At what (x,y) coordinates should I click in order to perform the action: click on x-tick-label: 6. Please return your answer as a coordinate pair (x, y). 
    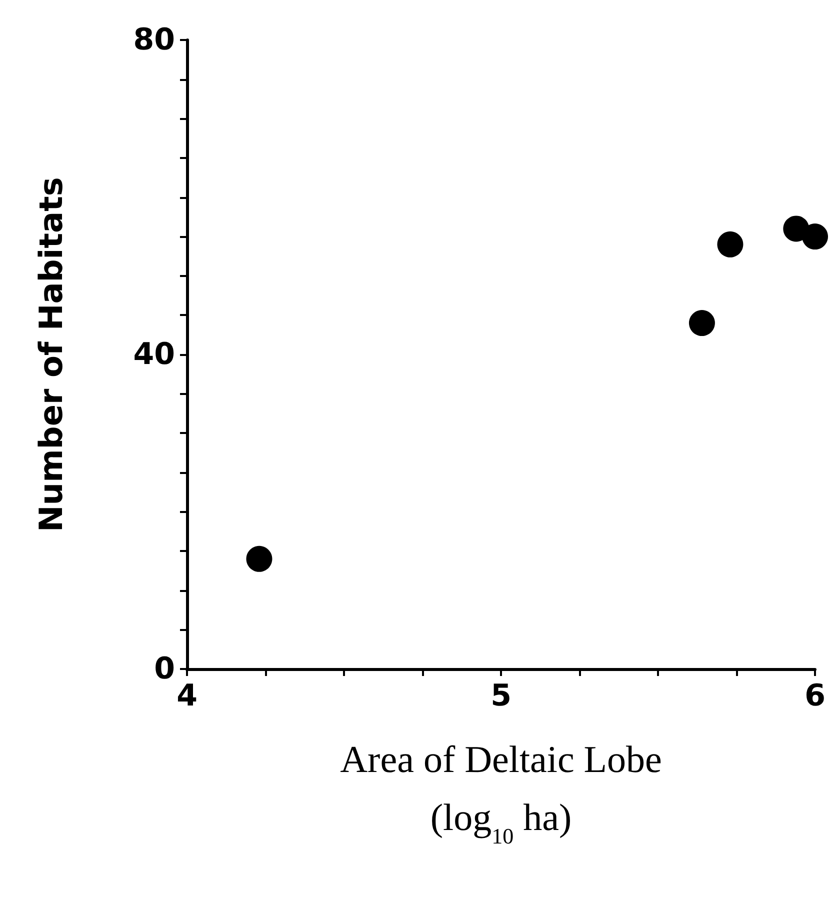
    Looking at the image, I should click on (815, 696).